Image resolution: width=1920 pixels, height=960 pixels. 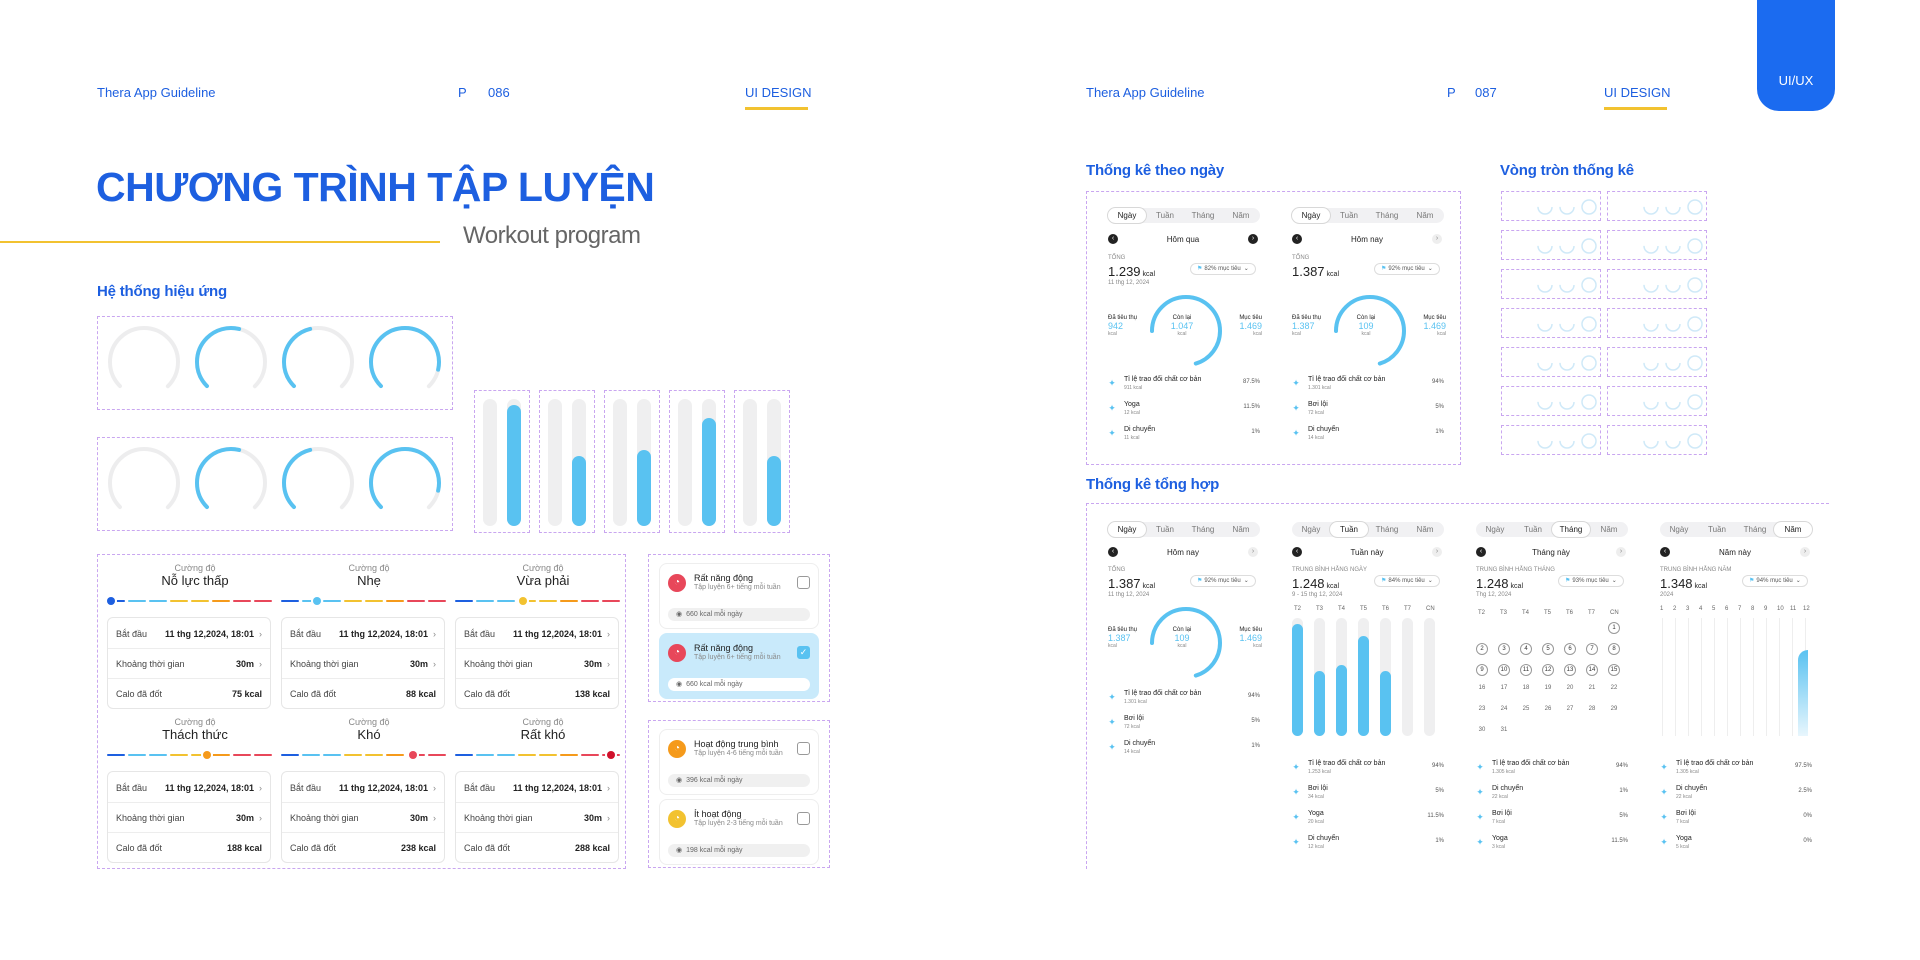 I want to click on calendar-day: 30, so click(x=1482, y=730).